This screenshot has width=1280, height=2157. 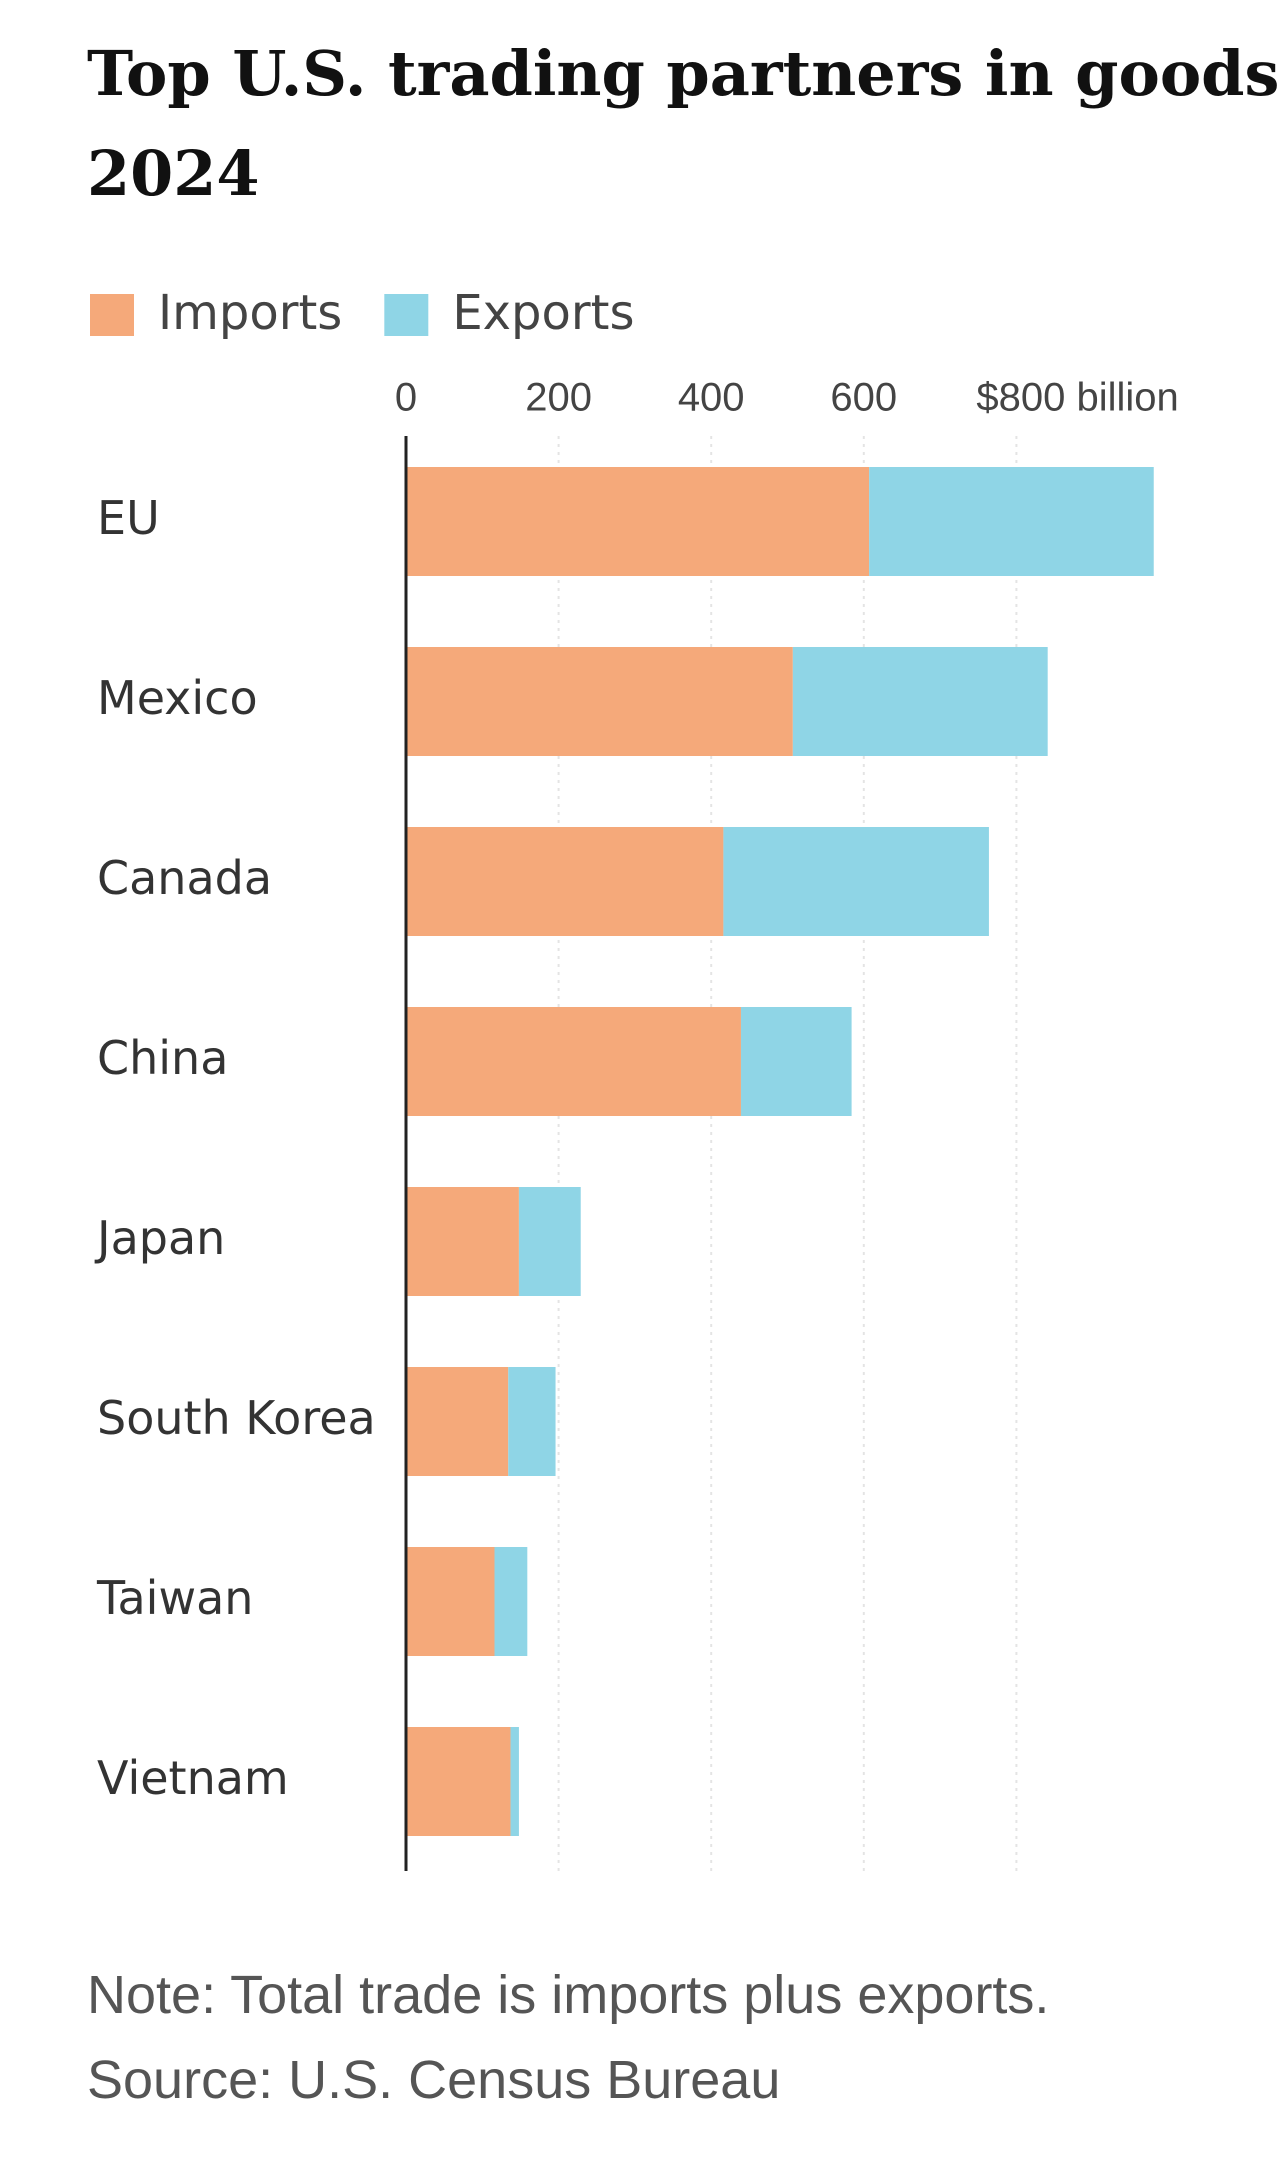 What do you see at coordinates (162, 1058) in the screenshot?
I see `category-label: China` at bounding box center [162, 1058].